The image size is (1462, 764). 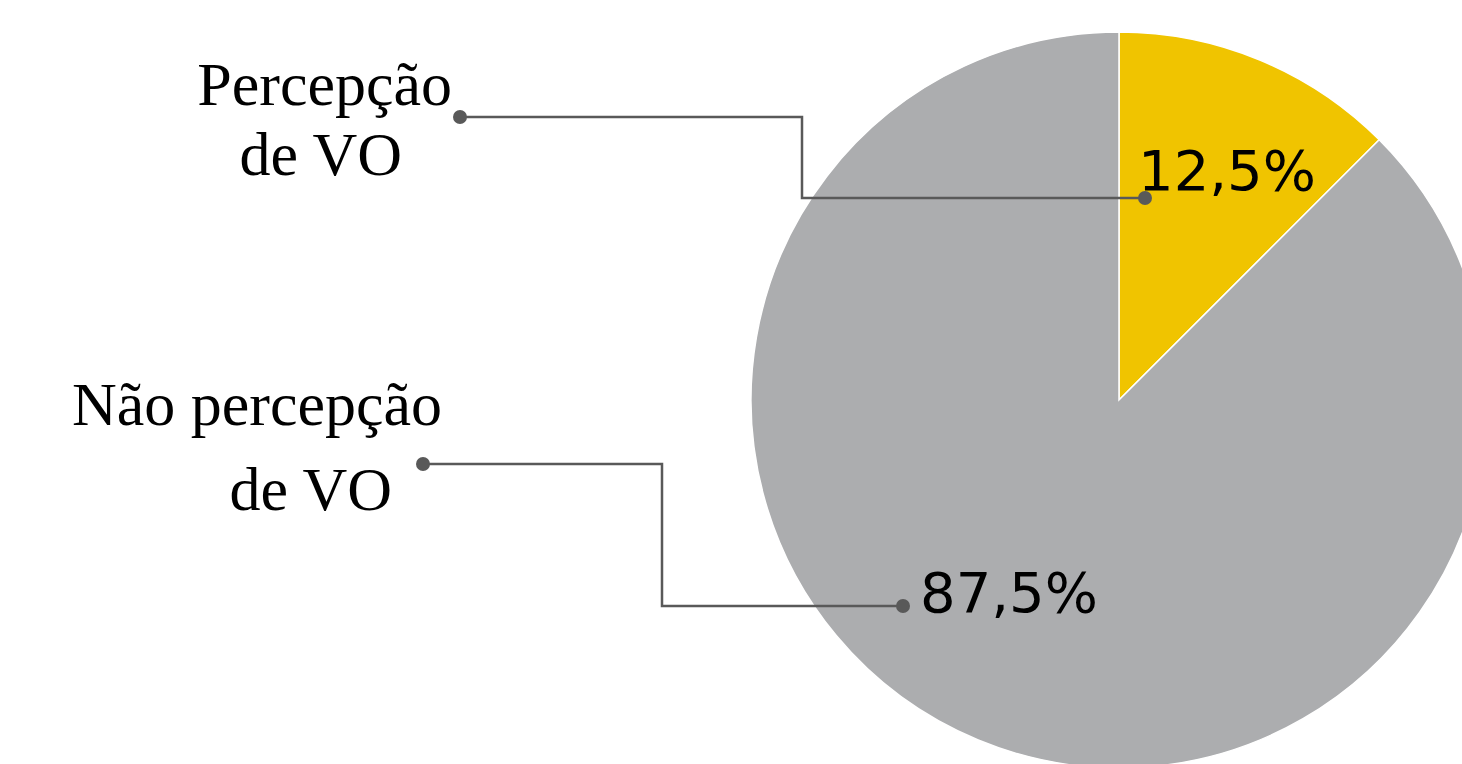 I want to click on slice-label: Percepção de VO, so click(x=324, y=119).